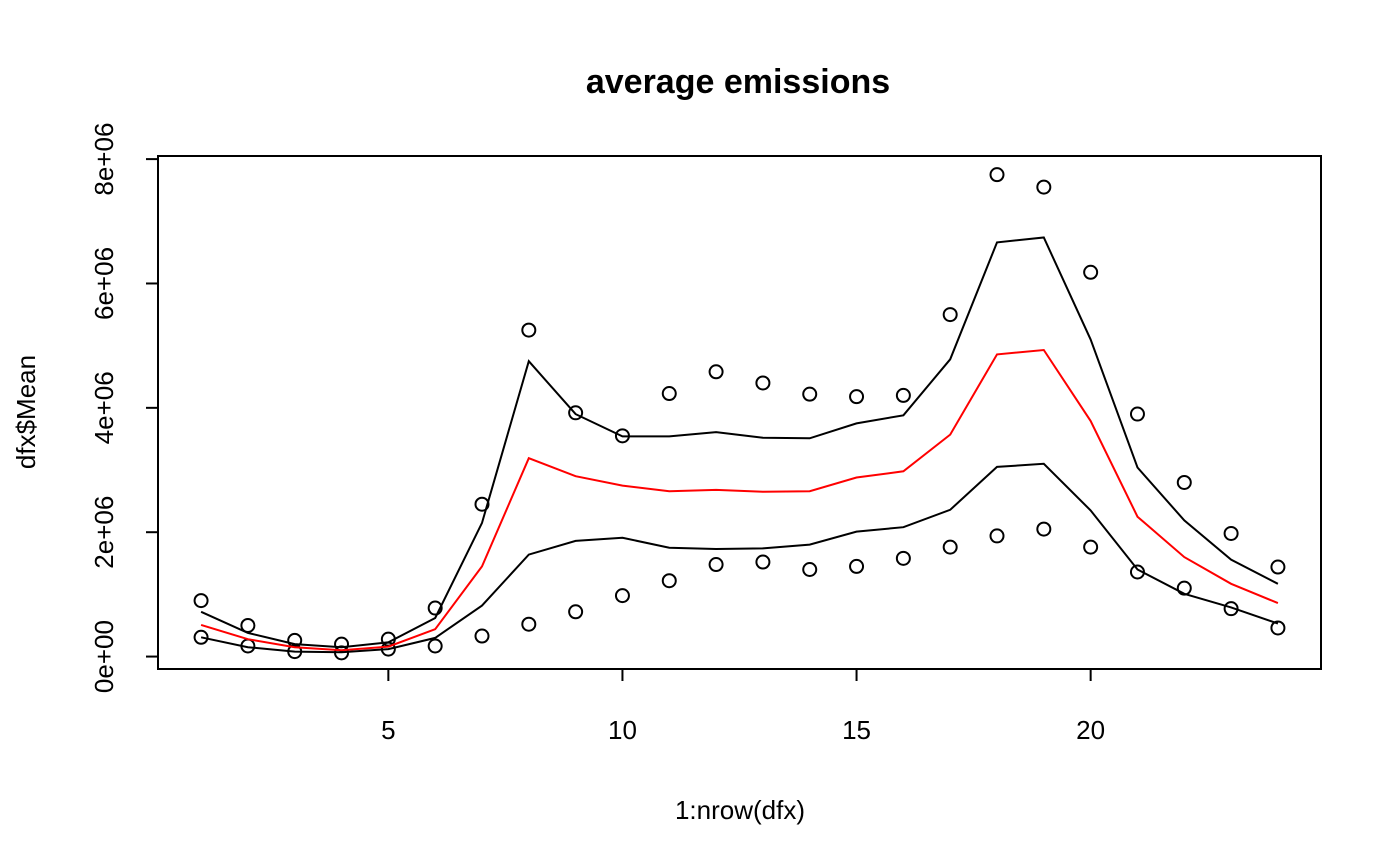 The height and width of the screenshot is (866, 1400). What do you see at coordinates (388, 730) in the screenshot?
I see `x-tick-label: 5` at bounding box center [388, 730].